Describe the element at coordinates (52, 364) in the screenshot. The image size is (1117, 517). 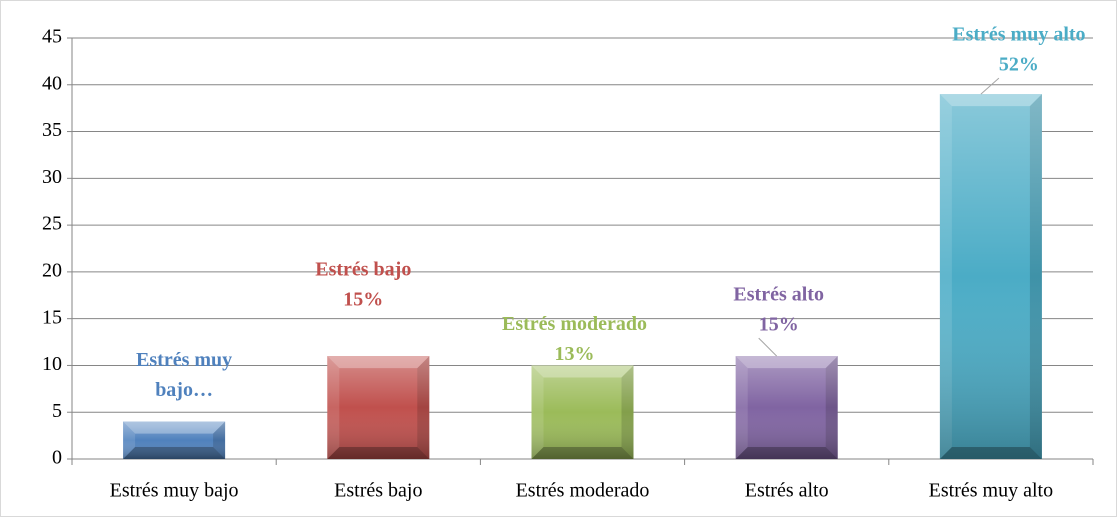
I see `y-tick-label: 10` at that location.